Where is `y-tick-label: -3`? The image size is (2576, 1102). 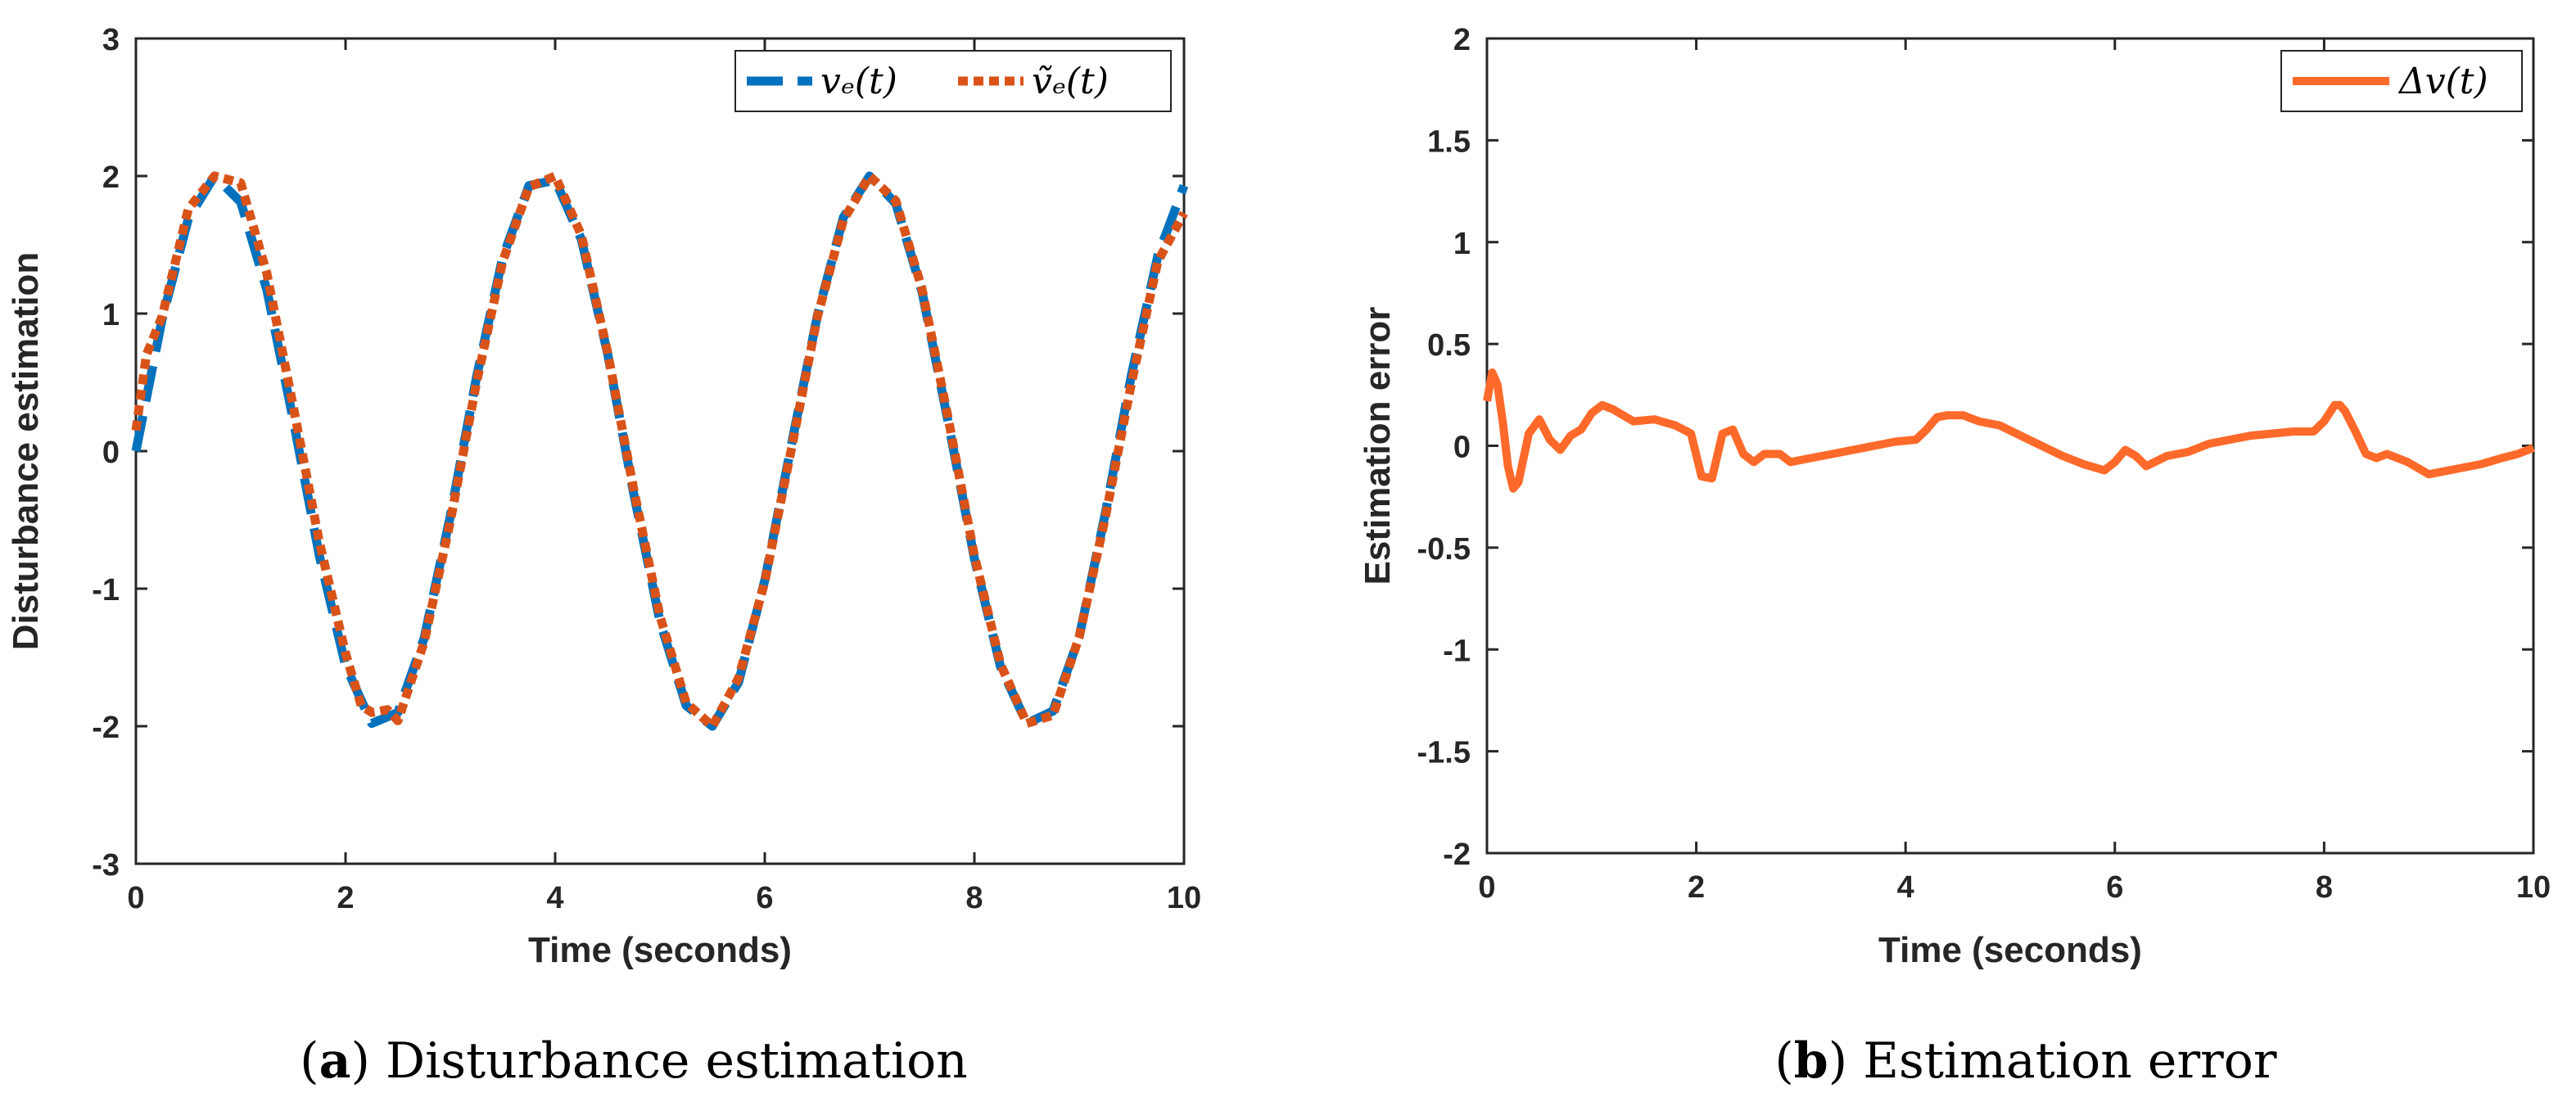
y-tick-label: -3 is located at coordinates (106, 865).